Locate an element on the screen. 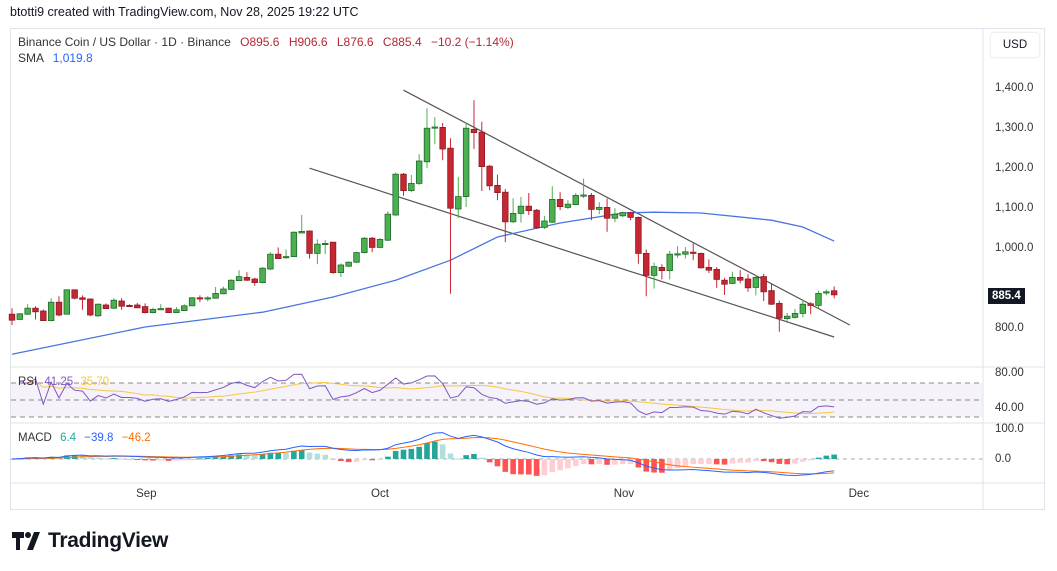  sma-legend: SMA 1,019.8 is located at coordinates (55, 58).